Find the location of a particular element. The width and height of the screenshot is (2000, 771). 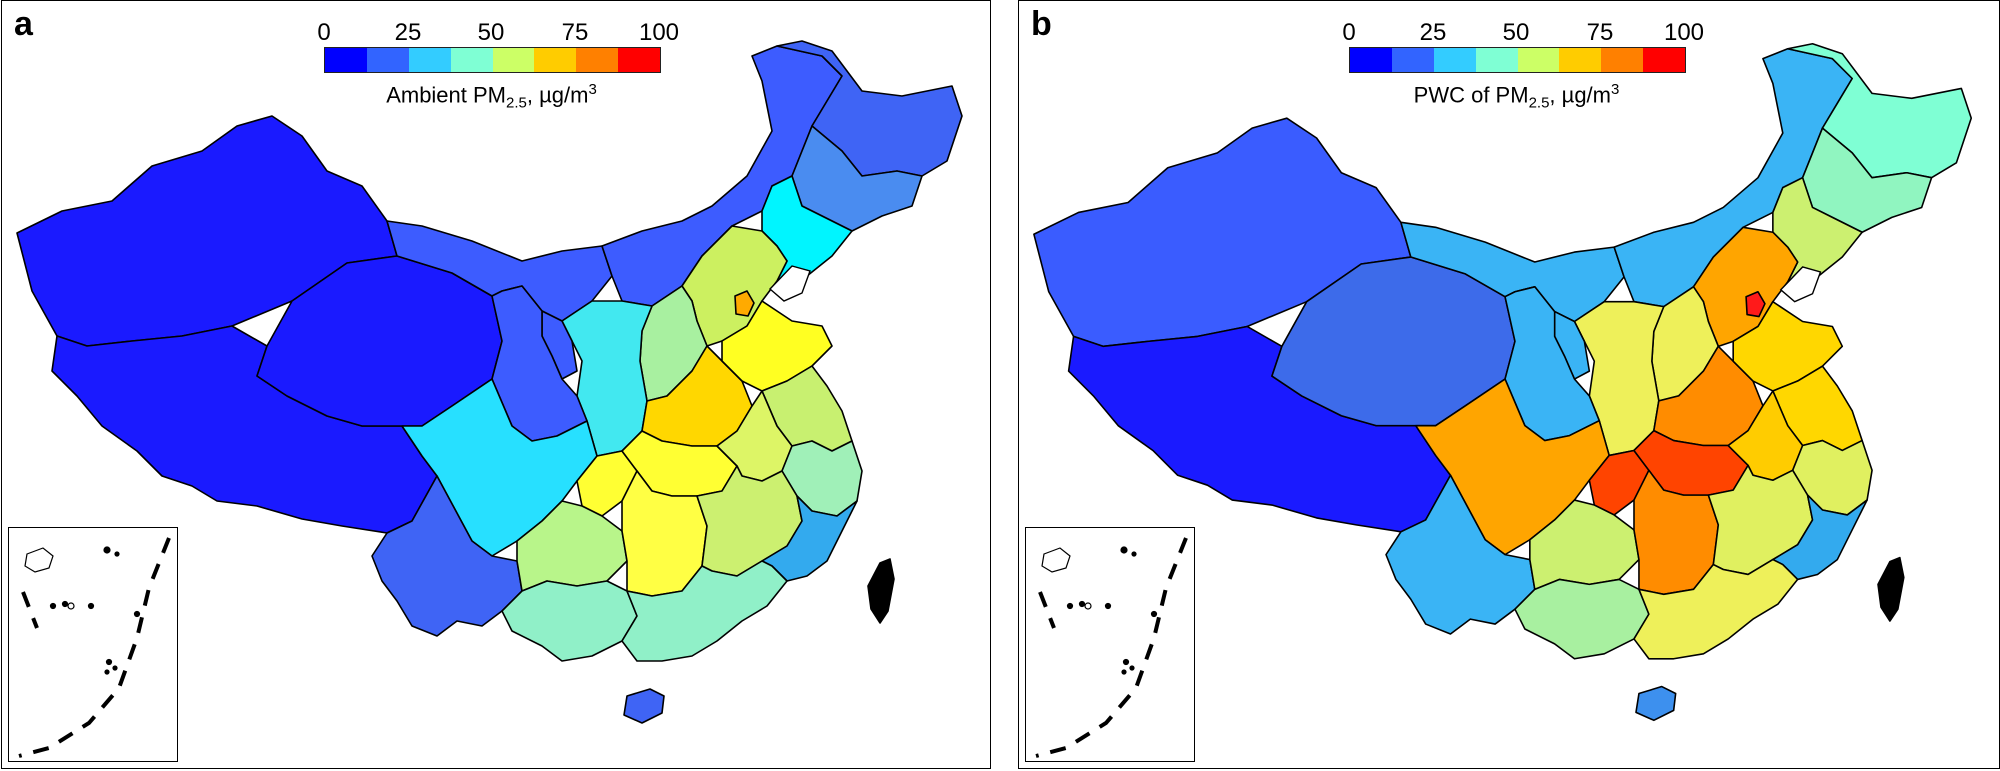

colorbar-title: PWC of PM2.5, µg/m3 is located at coordinates (1516, 96).